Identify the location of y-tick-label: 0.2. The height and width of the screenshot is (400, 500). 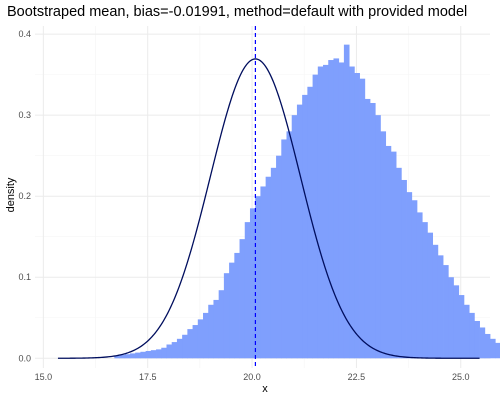
(24, 196).